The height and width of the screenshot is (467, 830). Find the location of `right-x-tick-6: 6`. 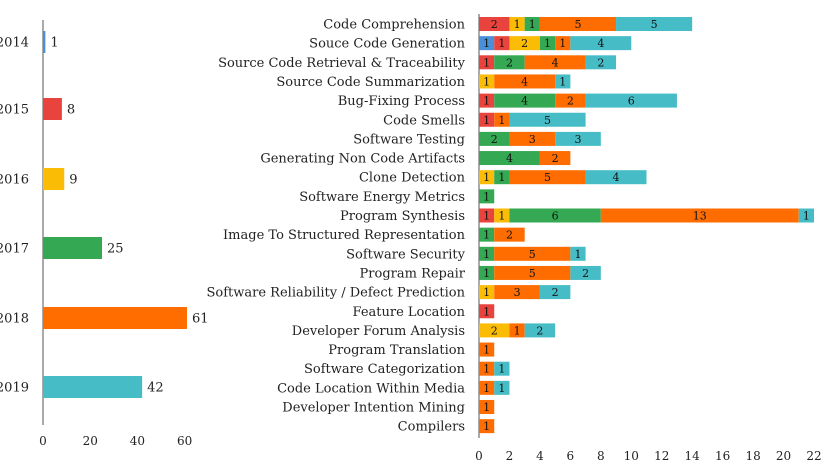

right-x-tick-6: 6 is located at coordinates (571, 456).